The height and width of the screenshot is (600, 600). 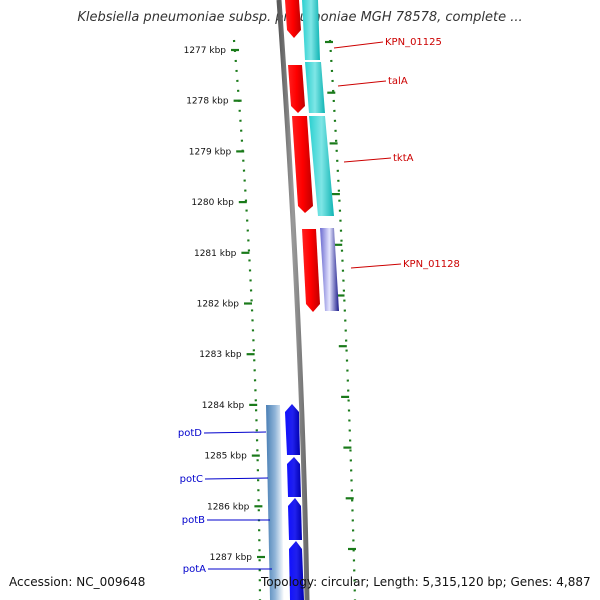 What do you see at coordinates (293, 19) in the screenshot?
I see `gene-feature-kpn01125` at bounding box center [293, 19].